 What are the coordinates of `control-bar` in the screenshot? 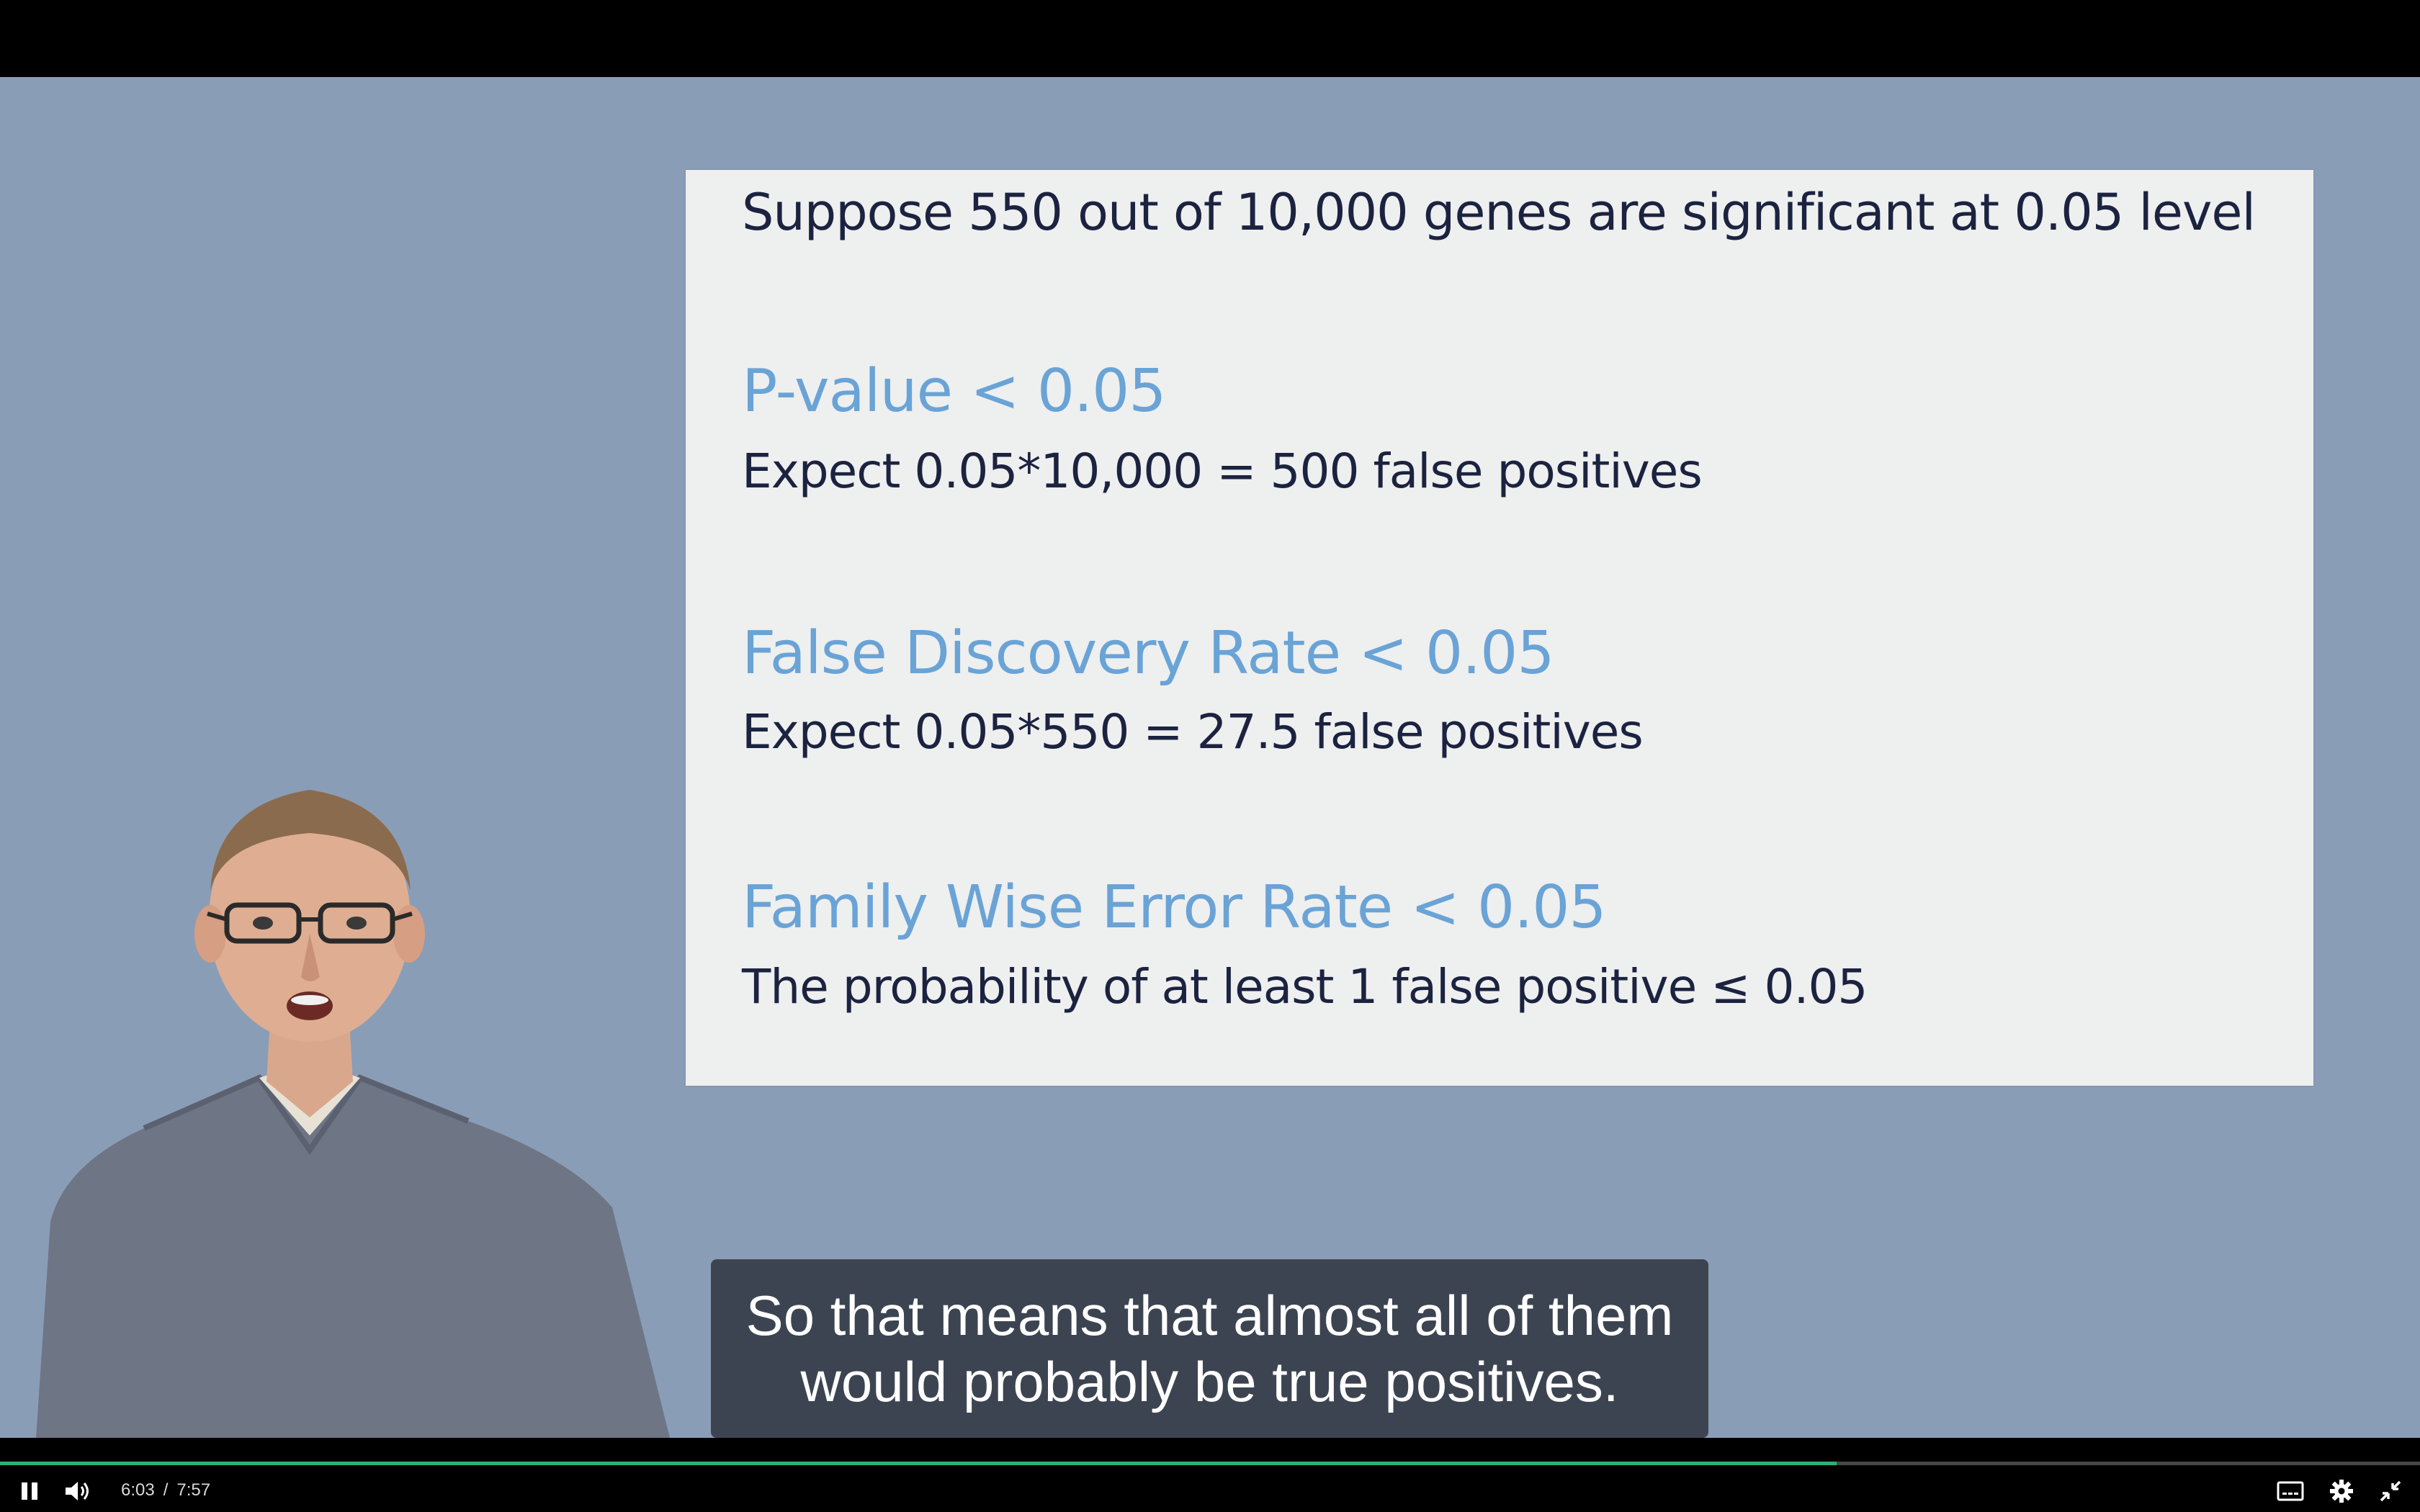 It's located at (1210, 1490).